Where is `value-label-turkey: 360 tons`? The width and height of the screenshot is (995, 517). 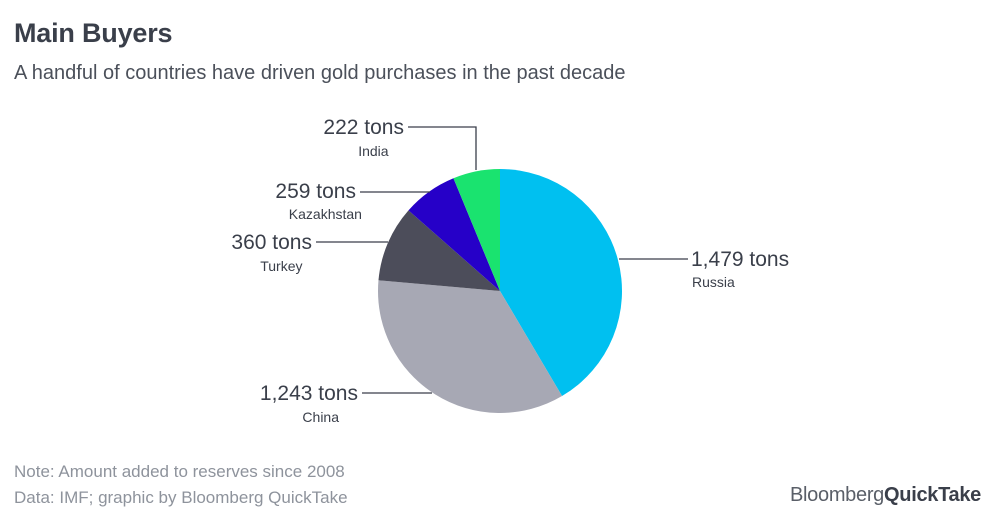
value-label-turkey: 360 tons is located at coordinates (271, 242).